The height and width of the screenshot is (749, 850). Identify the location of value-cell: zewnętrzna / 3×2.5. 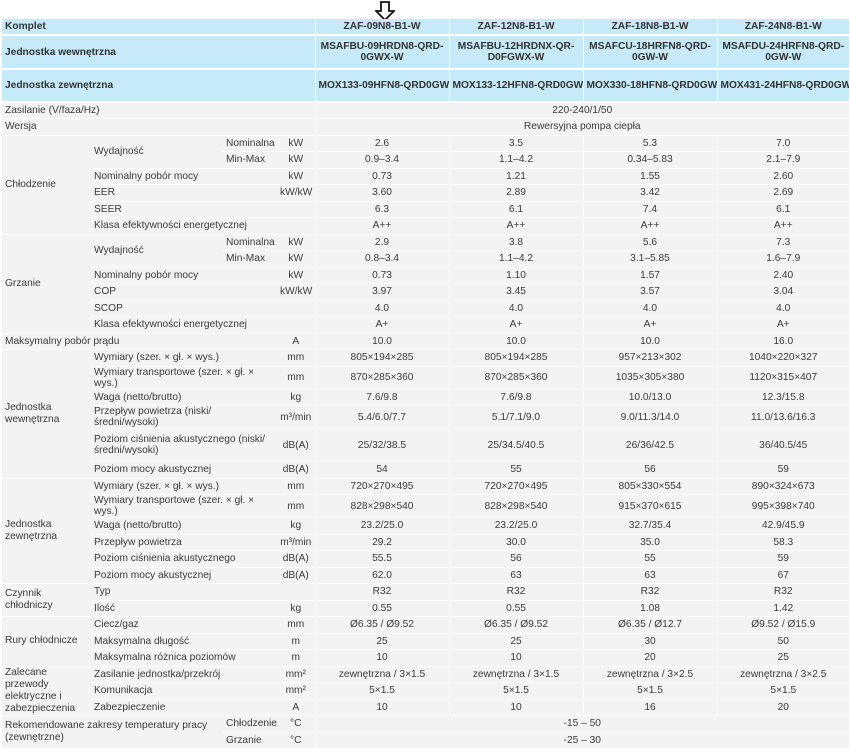
(649, 674).